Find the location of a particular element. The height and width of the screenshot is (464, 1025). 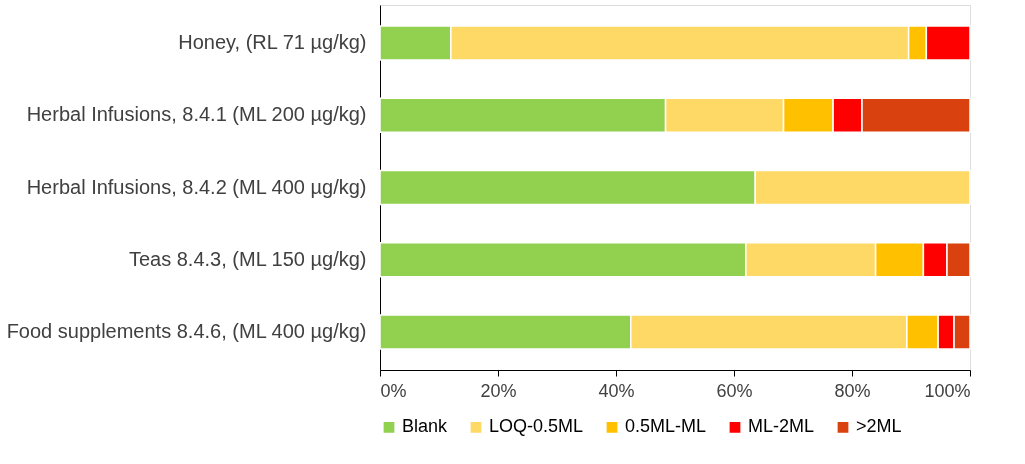

x-tick-label: 40% is located at coordinates (616, 390).